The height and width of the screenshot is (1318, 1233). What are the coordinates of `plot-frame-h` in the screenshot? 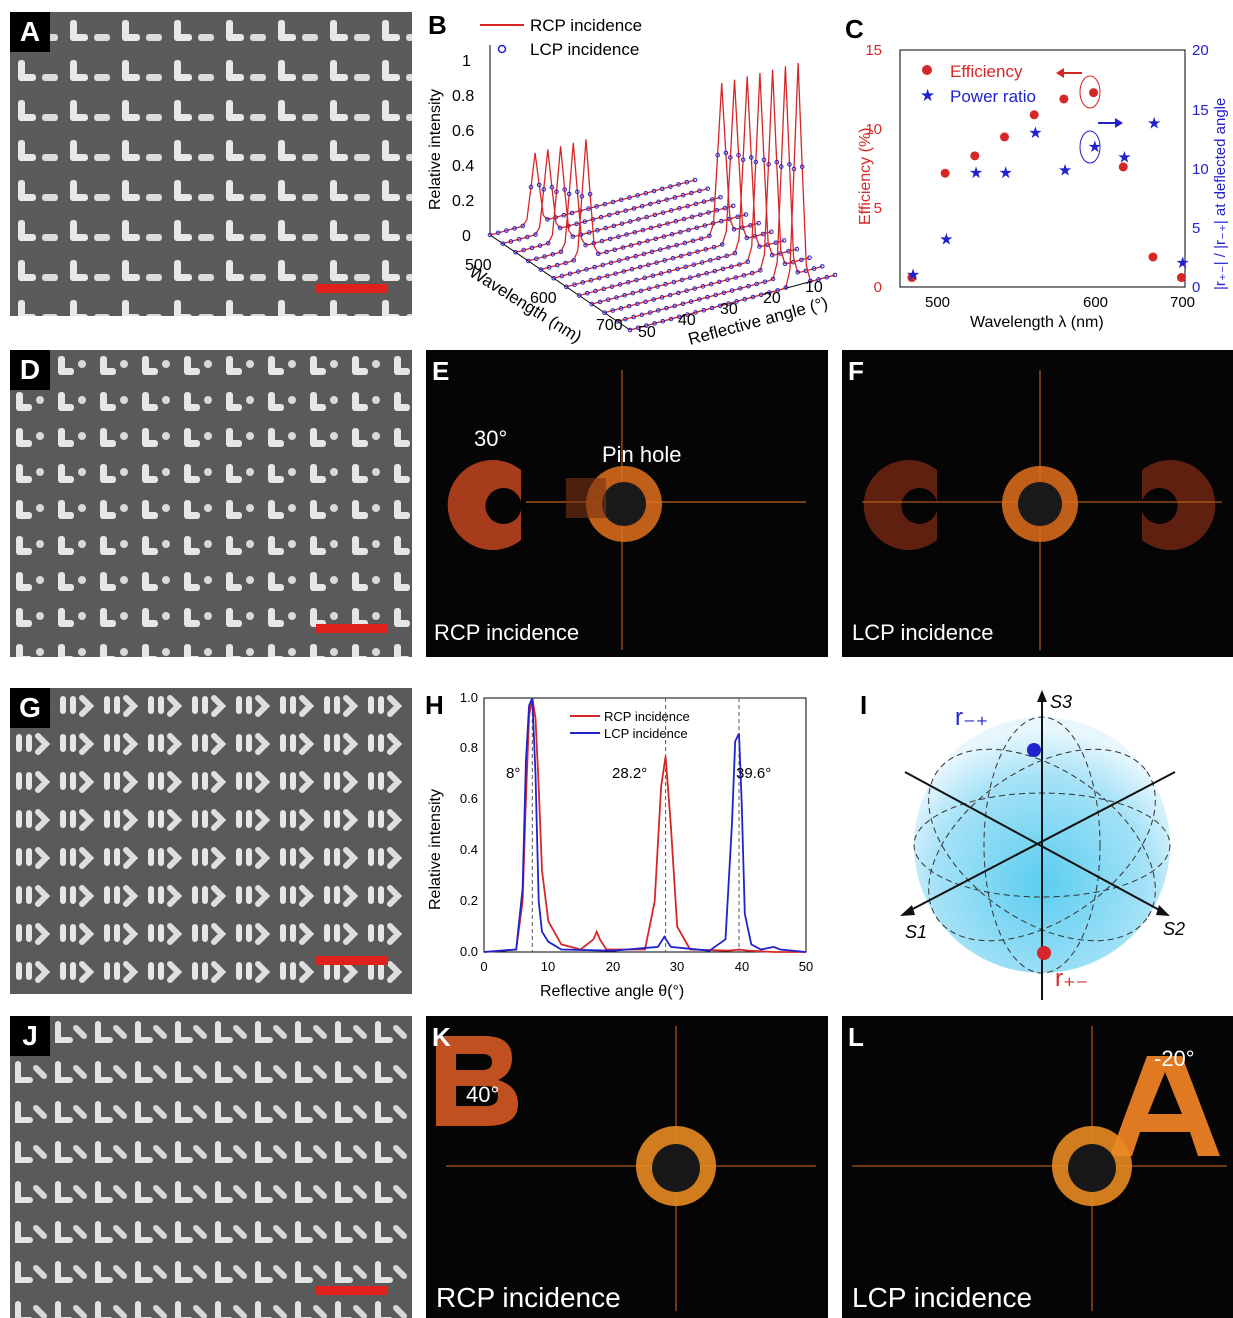 It's located at (645, 825).